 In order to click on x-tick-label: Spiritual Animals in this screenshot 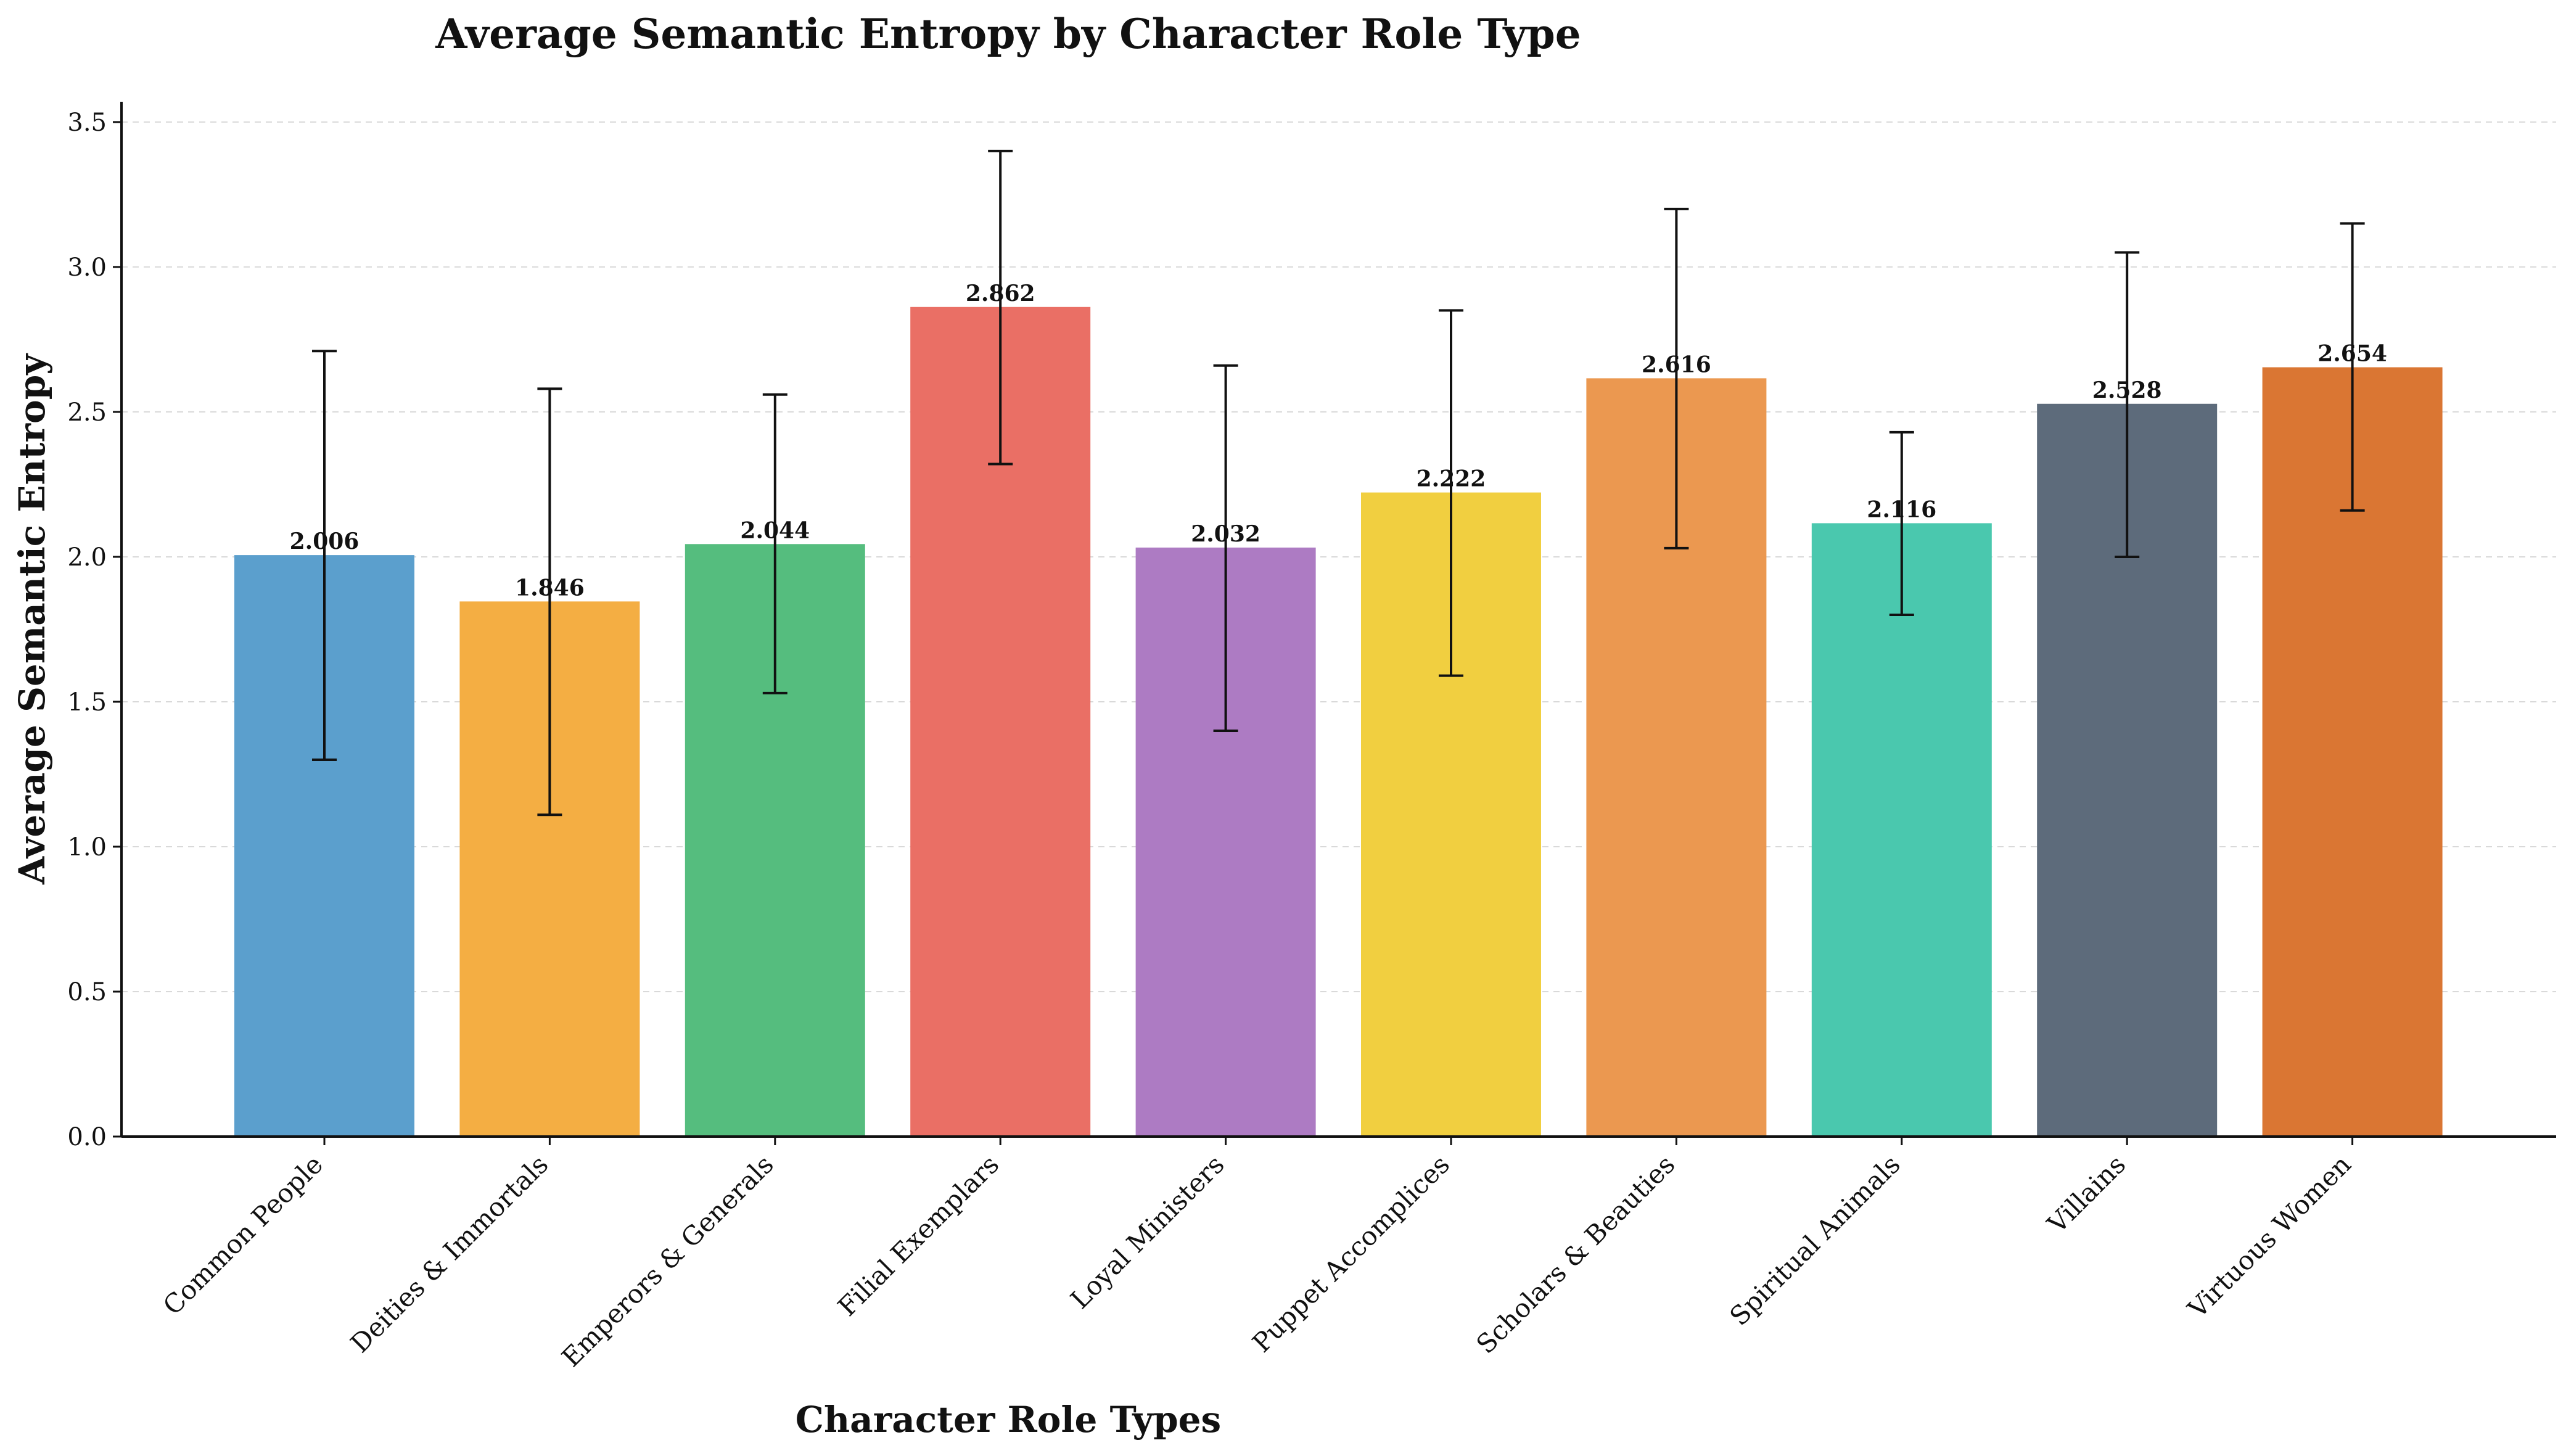, I will do `click(1815, 1240)`.